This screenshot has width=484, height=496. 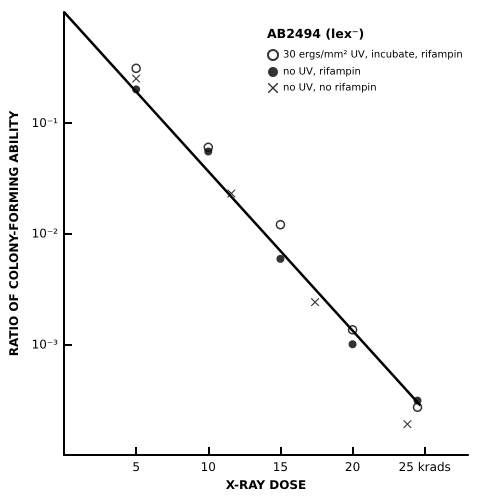 What do you see at coordinates (280, 467) in the screenshot?
I see `x-tick-label: 15` at bounding box center [280, 467].